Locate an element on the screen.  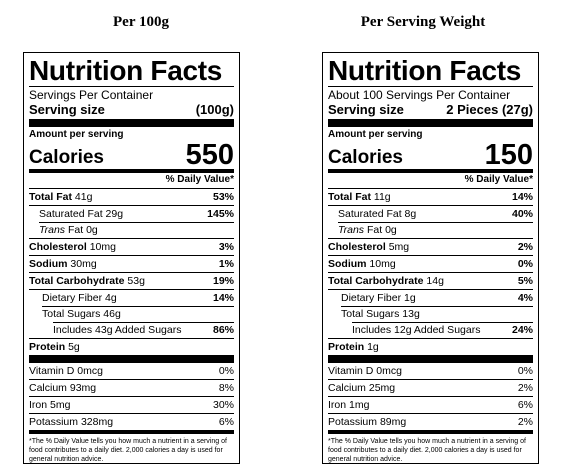
nutrient-row-total-carbohydrate: Total Carbohydrate 53g 19% is located at coordinates (131, 280).